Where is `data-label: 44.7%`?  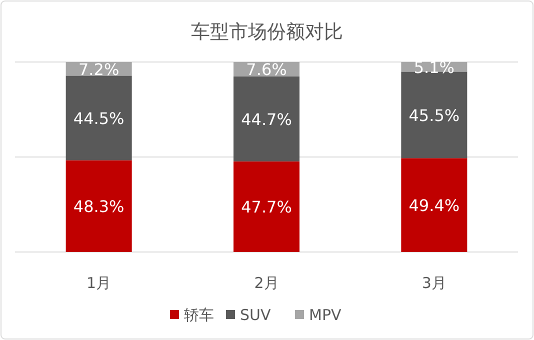 data-label: 44.7% is located at coordinates (266, 119).